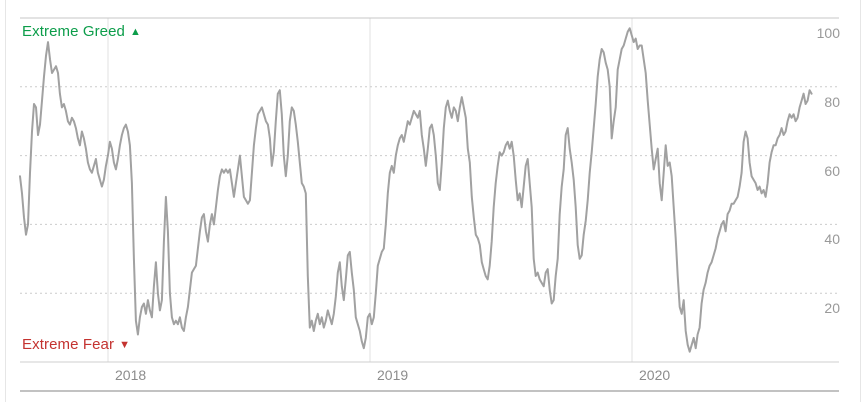 Image resolution: width=864 pixels, height=410 pixels. I want to click on greed-up-arrow-icon: ▲, so click(136, 32).